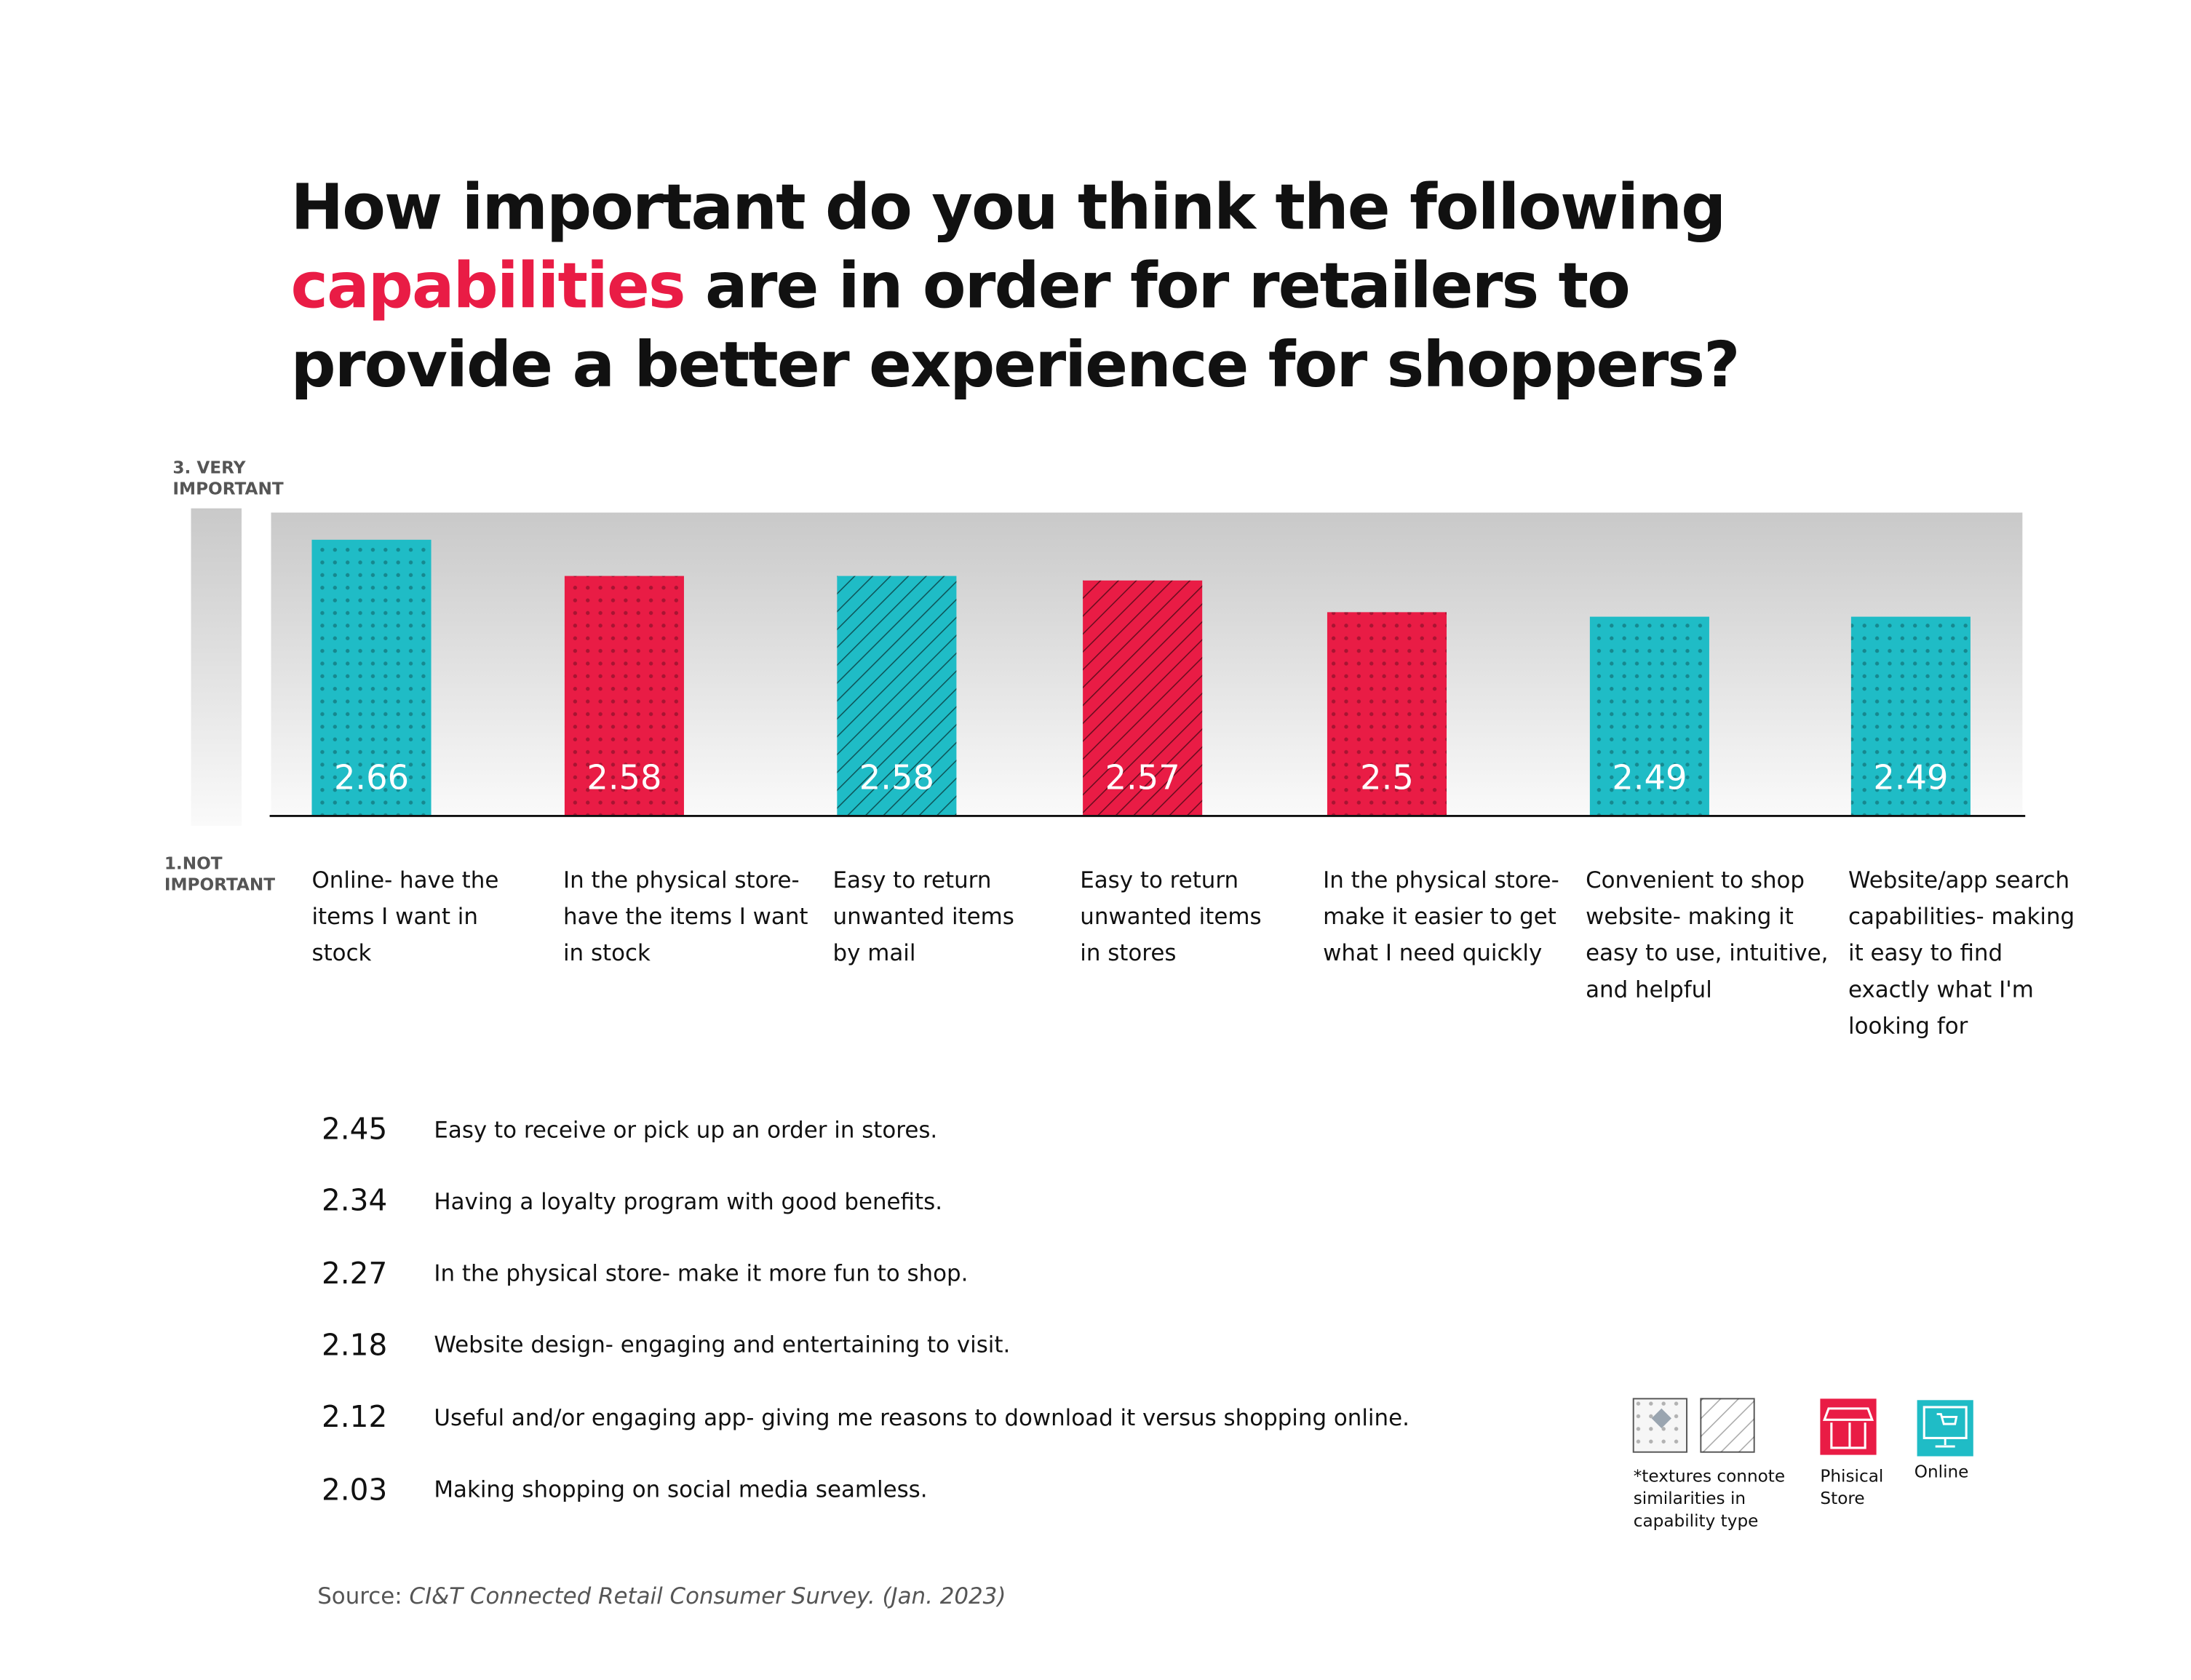 This screenshot has width=2191, height=1680. I want to click on legend-icons, so click(1802, 1427).